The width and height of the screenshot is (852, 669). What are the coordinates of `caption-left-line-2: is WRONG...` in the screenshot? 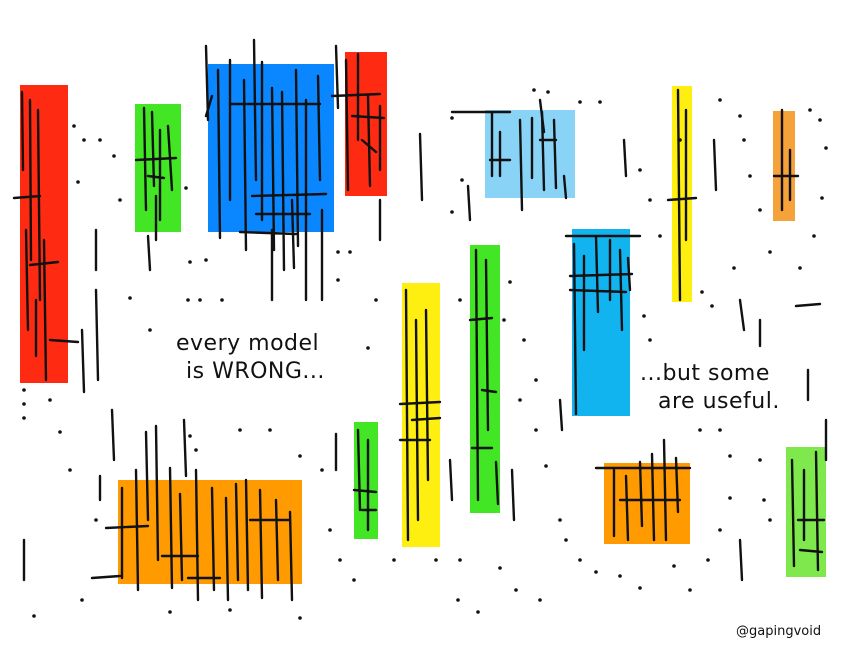 It's located at (255, 371).